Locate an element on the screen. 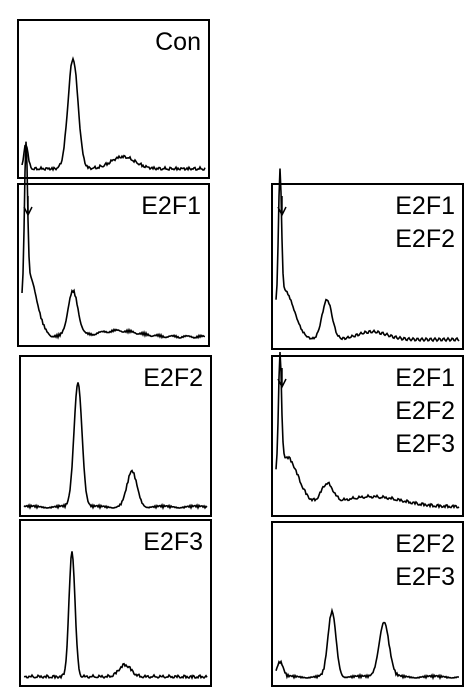 This screenshot has width=474, height=694. panel: E2F2 E2F3 is located at coordinates (367, 604).